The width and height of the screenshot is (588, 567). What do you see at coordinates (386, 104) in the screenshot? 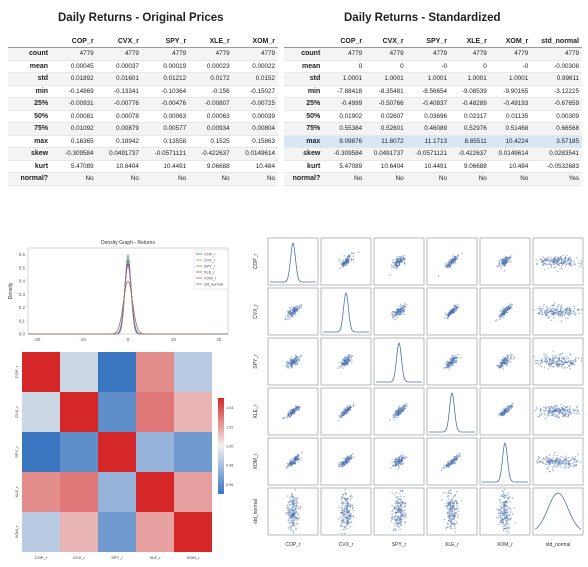
I see `table-cell: -0.50766` at bounding box center [386, 104].